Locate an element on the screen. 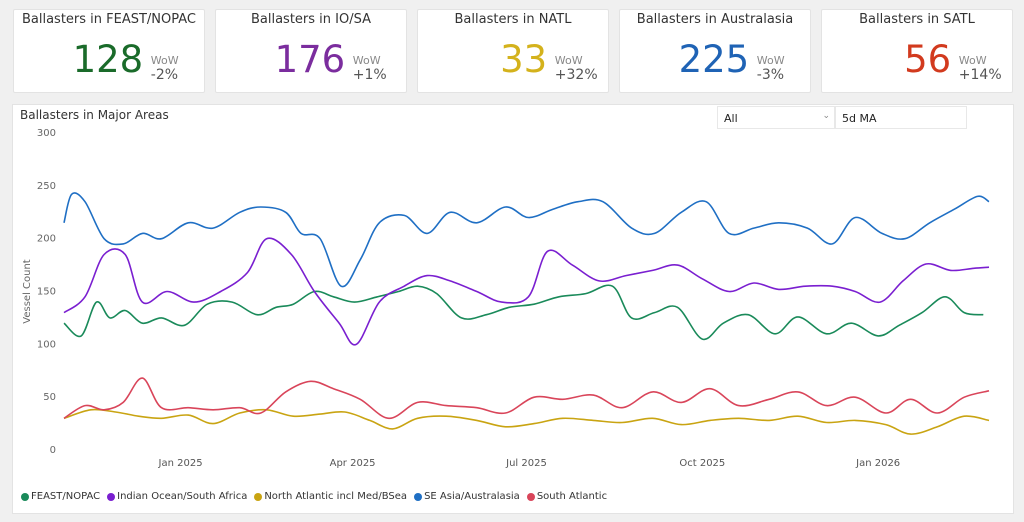 The width and height of the screenshot is (1024, 522). average-filter-dropdown: 5d MA is located at coordinates (901, 117).